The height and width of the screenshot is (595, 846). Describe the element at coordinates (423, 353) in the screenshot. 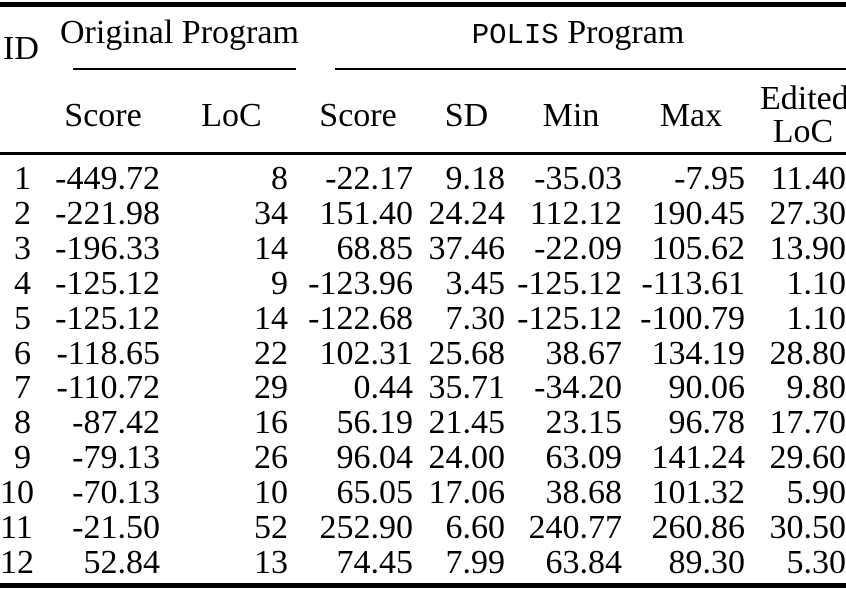

I see `table-row: 6 -118.65 22 102.31 25.68 38.67 134.19 28.80` at that location.